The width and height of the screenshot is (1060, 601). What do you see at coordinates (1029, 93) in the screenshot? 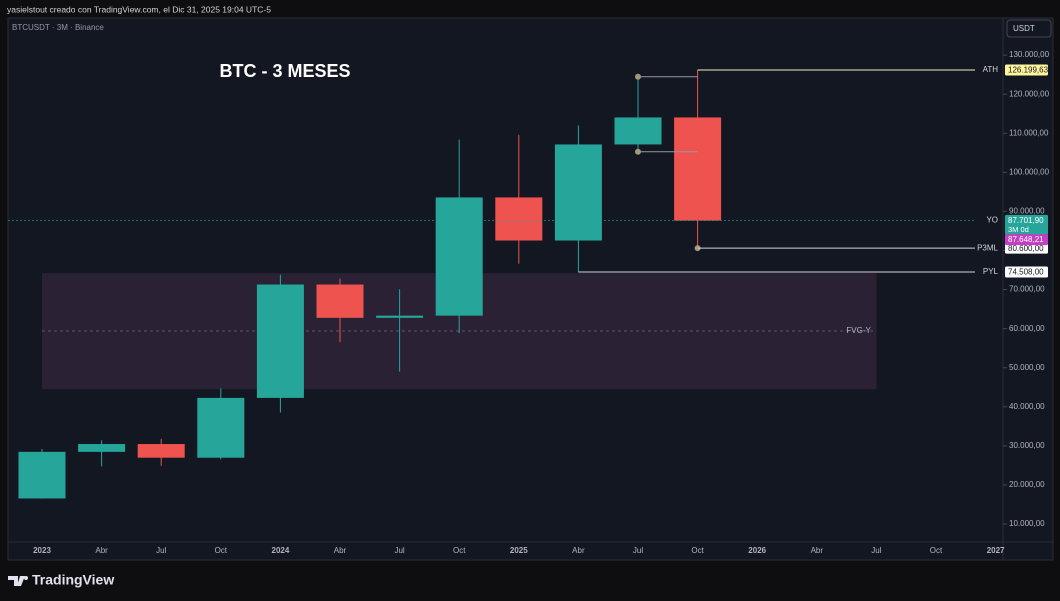
I see `y-tick-label: 120.000,00` at bounding box center [1029, 93].